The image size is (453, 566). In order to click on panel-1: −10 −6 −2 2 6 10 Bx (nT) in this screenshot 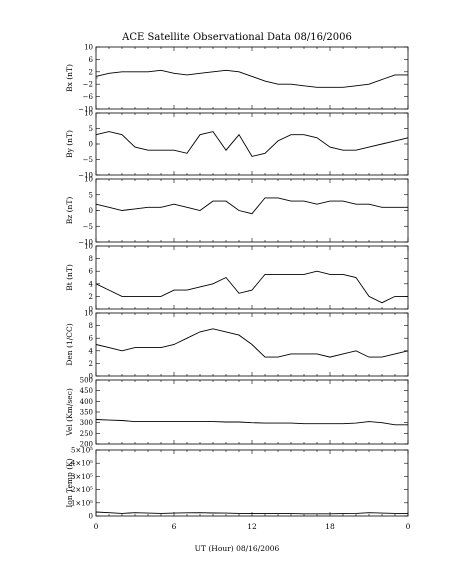, I will do `click(237, 79)`.